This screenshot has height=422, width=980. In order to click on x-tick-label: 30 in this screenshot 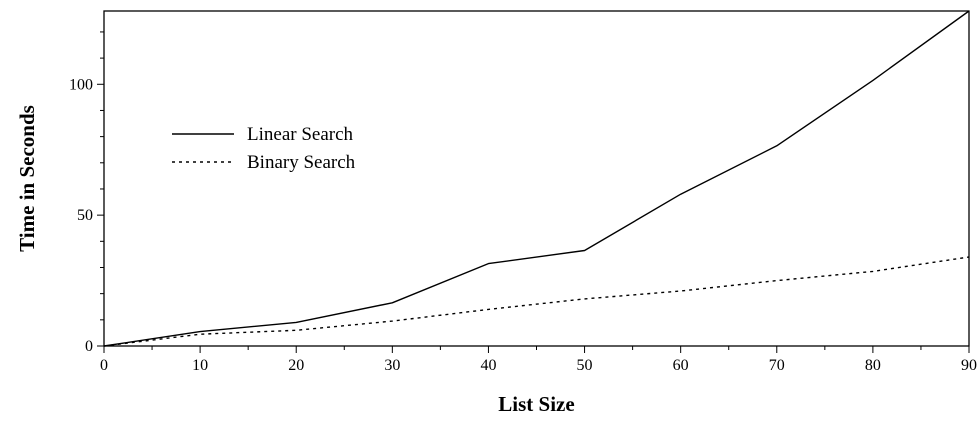, I will do `click(392, 365)`.